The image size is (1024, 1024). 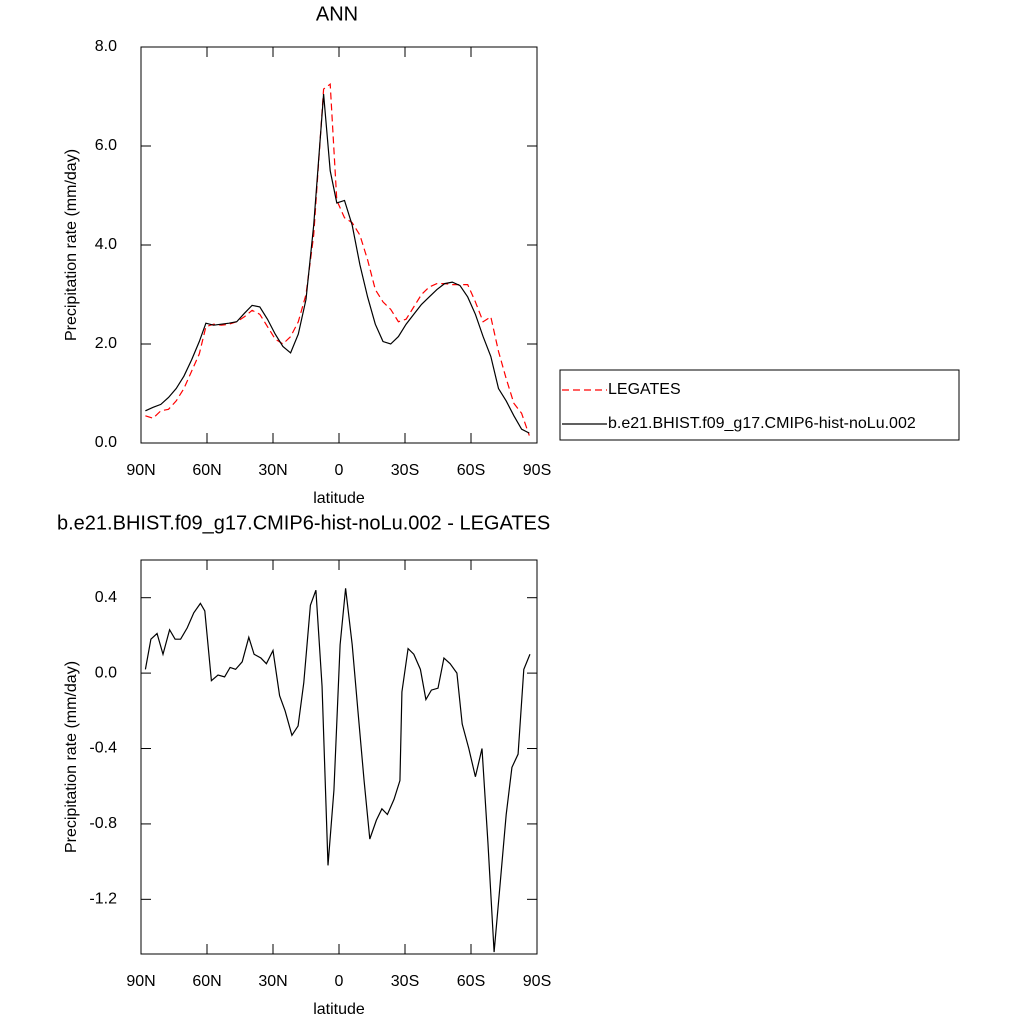 What do you see at coordinates (762, 423) in the screenshot?
I see `legend-label: b.e21.BHIST.f09_g17.CMIP6-hist-noLu.002` at bounding box center [762, 423].